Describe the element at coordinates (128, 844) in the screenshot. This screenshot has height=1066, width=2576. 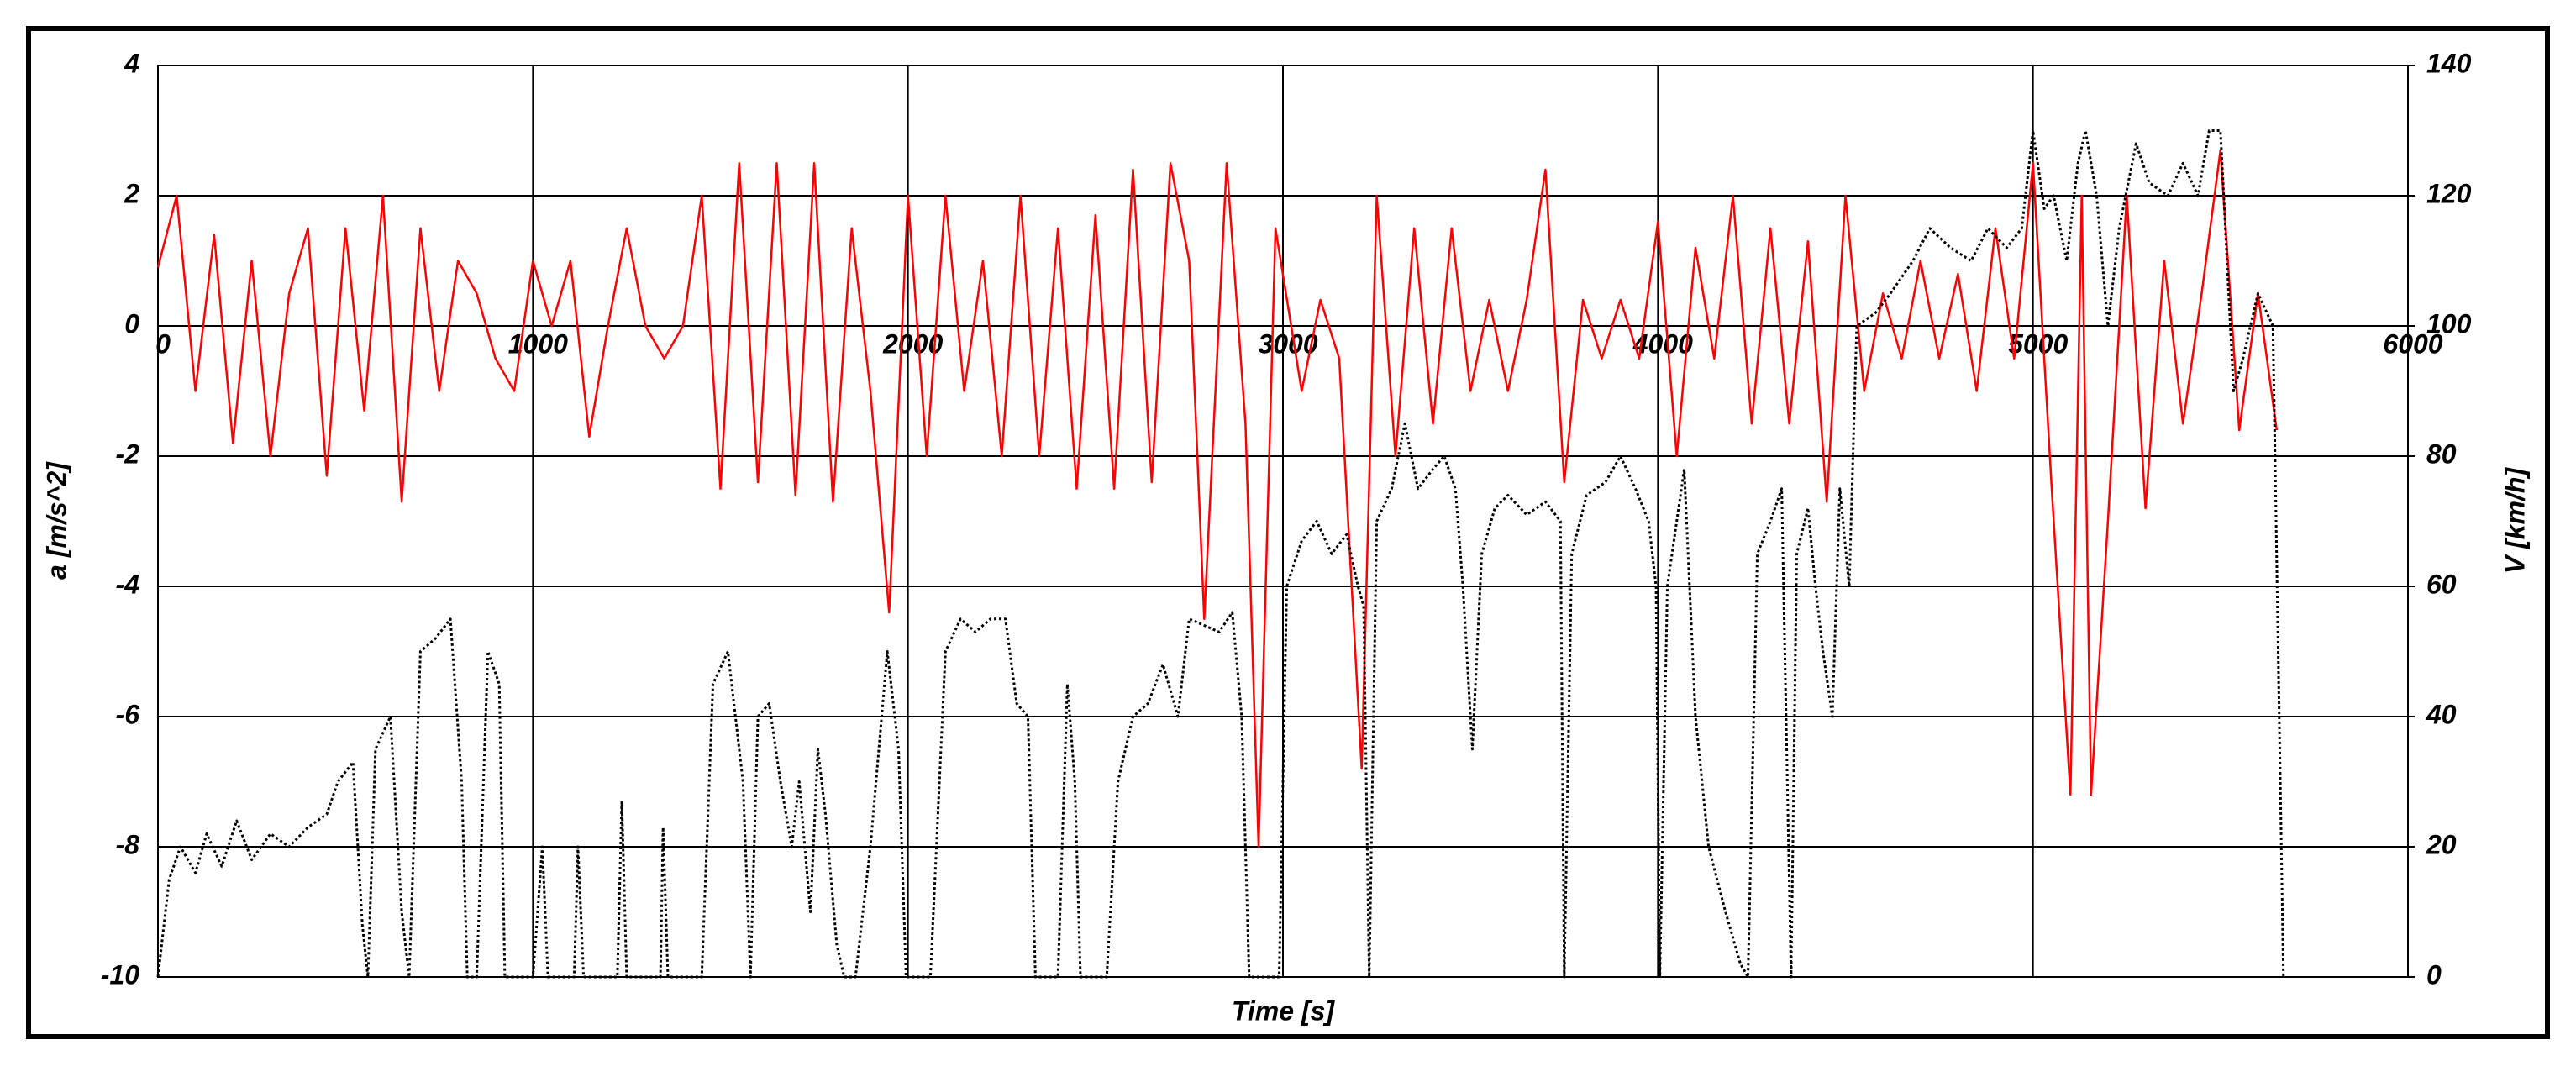
I see `y-tick-label: -8` at that location.